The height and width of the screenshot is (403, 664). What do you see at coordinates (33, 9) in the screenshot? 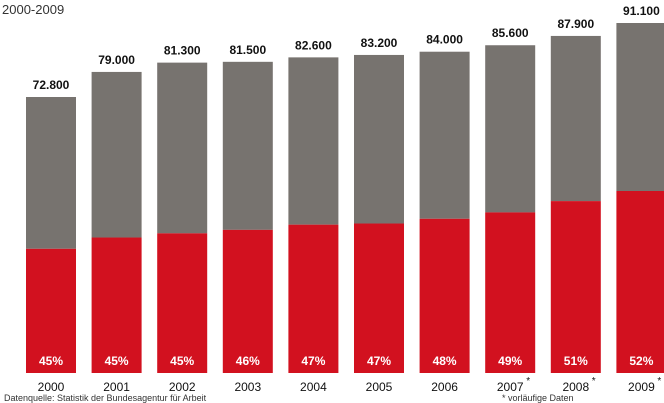
I see `chart-subtitle: 2000-2009` at bounding box center [33, 9].